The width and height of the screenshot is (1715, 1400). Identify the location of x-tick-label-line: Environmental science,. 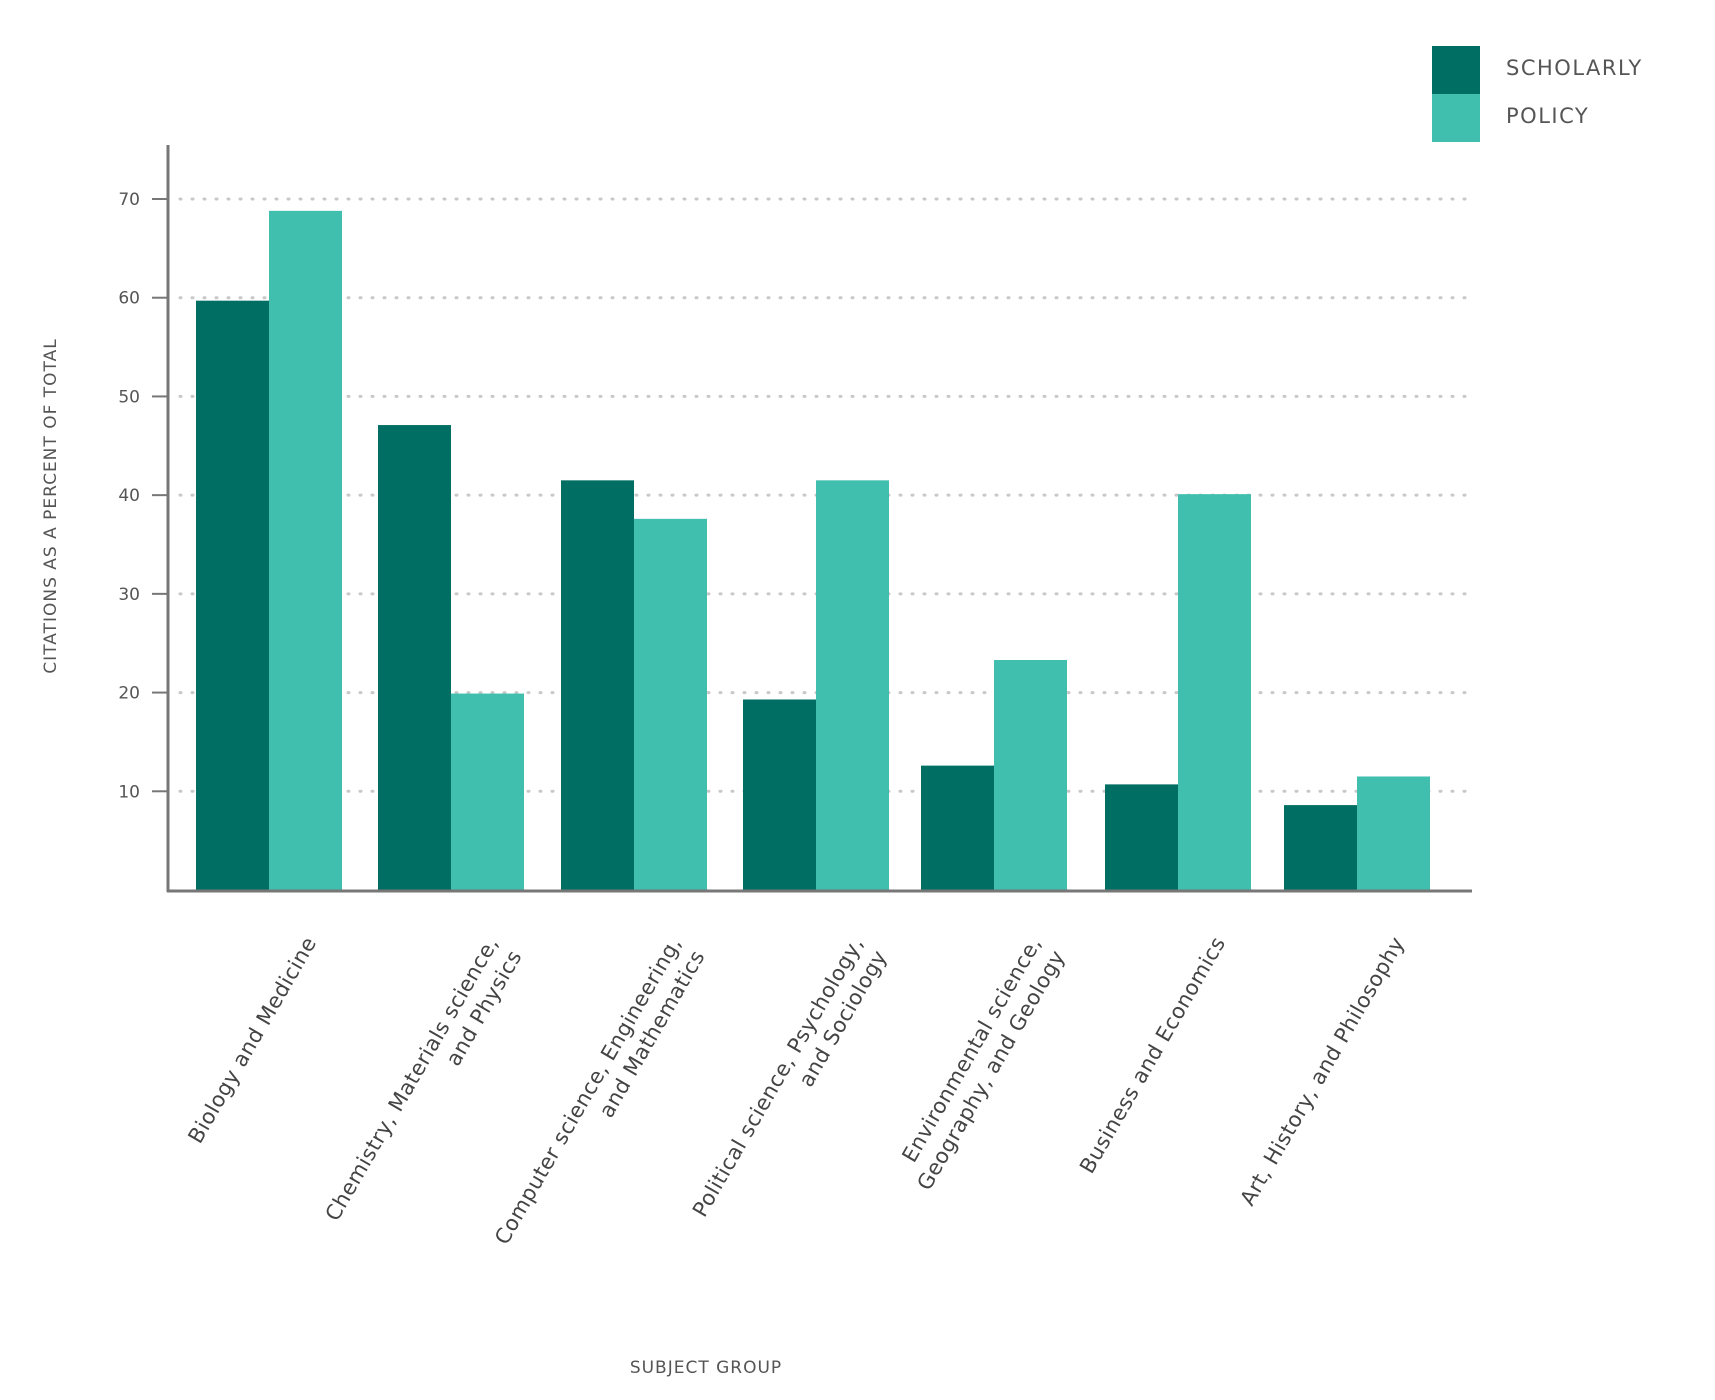
(971, 1050).